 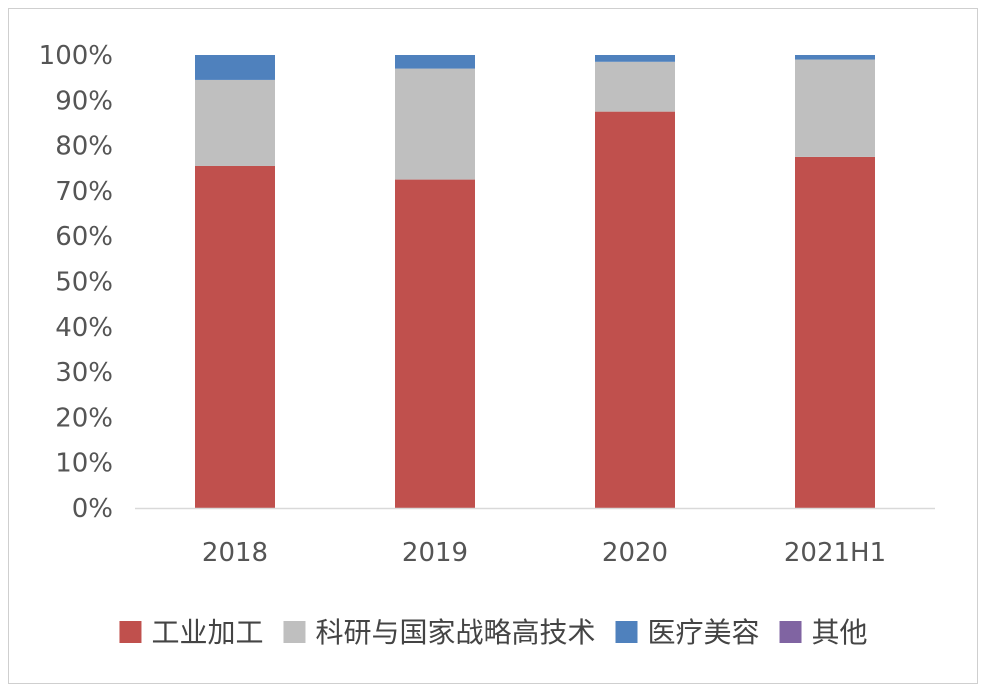 I want to click on y-tick-label: 70%, so click(x=84, y=192).